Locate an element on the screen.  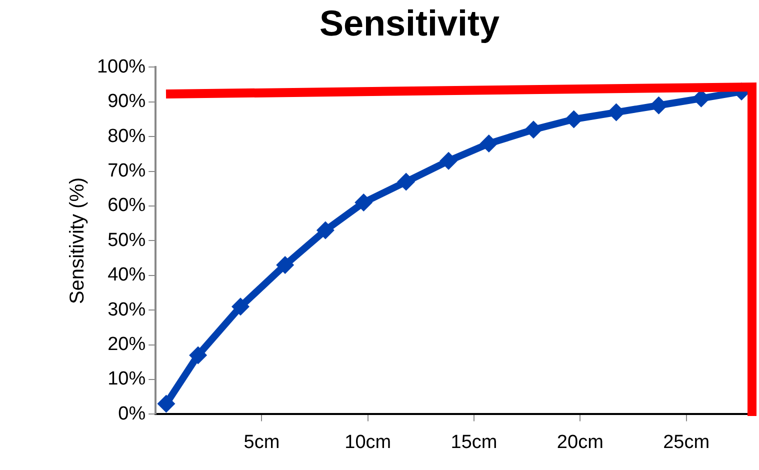
y-tick-label: 0% is located at coordinates (132, 413).